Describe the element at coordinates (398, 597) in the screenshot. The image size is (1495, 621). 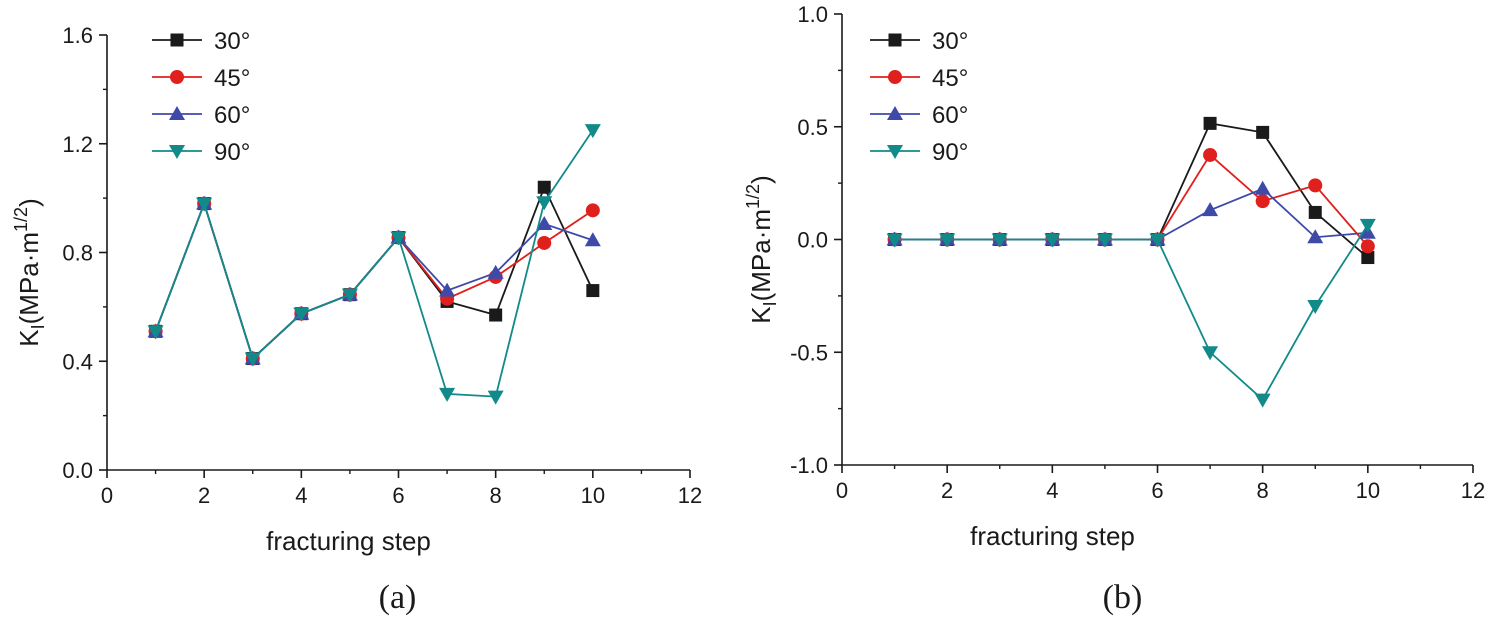
I see `panel-a-panel-label: (a)` at that location.